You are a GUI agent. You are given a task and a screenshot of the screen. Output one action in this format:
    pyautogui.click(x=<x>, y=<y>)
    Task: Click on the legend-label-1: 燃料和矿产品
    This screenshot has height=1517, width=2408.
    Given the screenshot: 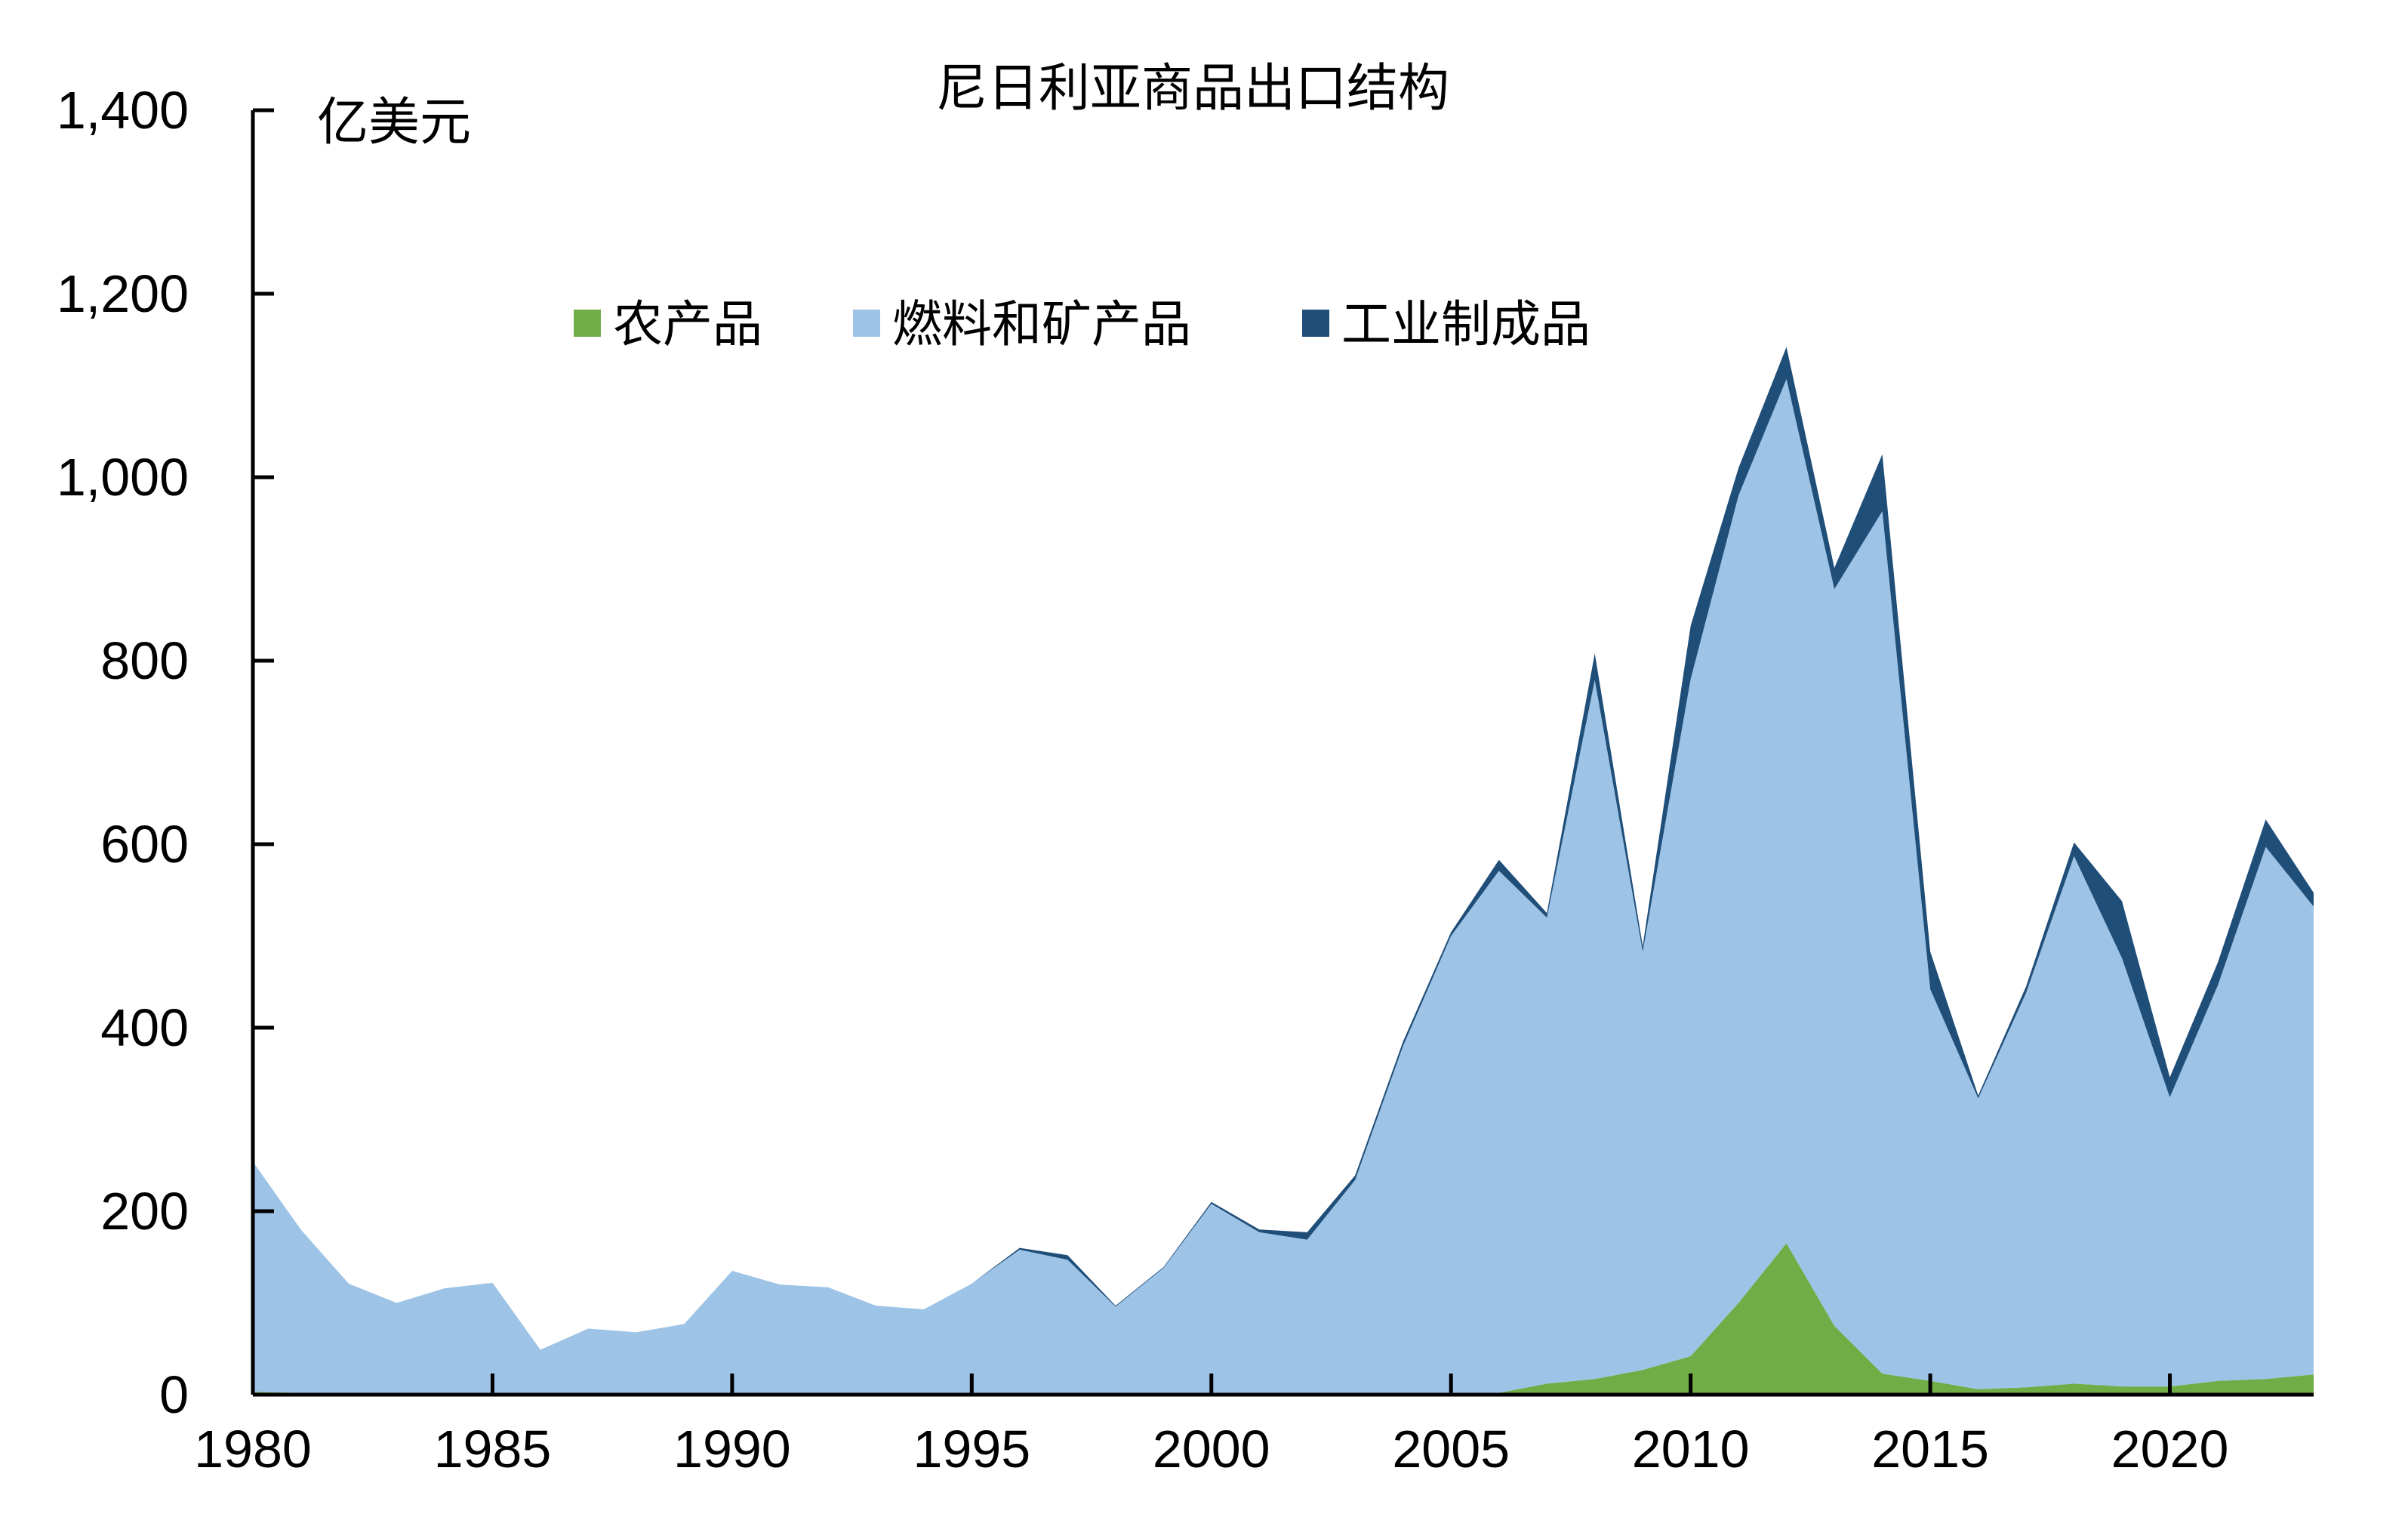 What is the action you would take?
    pyautogui.click(x=1041, y=324)
    